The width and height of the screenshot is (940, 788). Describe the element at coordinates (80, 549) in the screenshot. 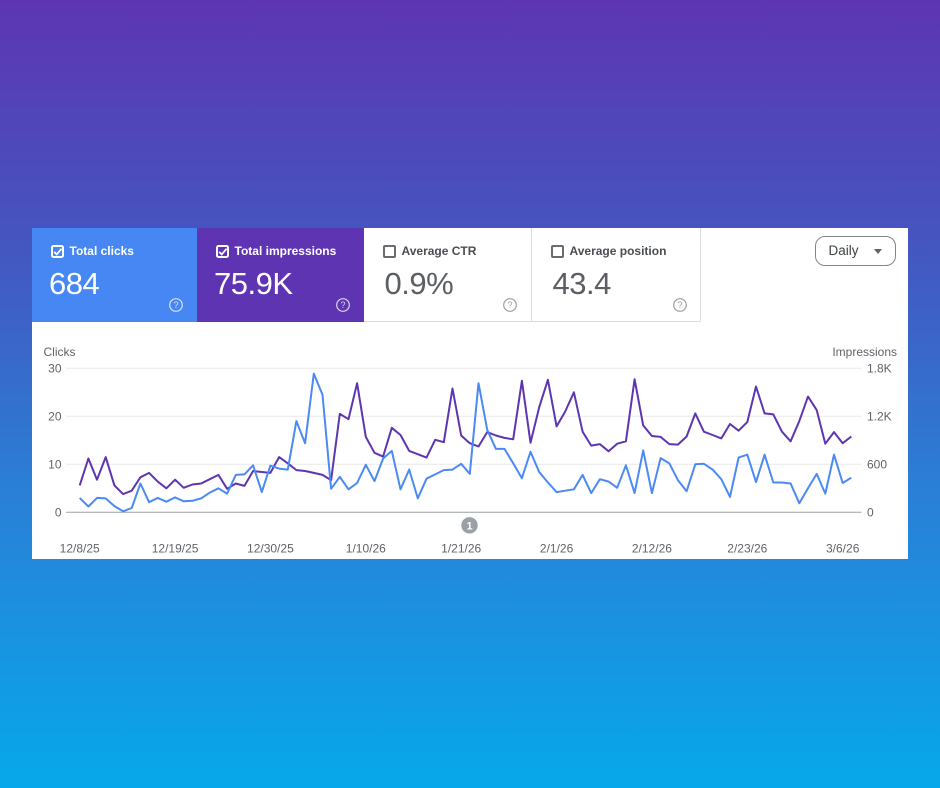

I see `svg-text: 12/8/25` at that location.